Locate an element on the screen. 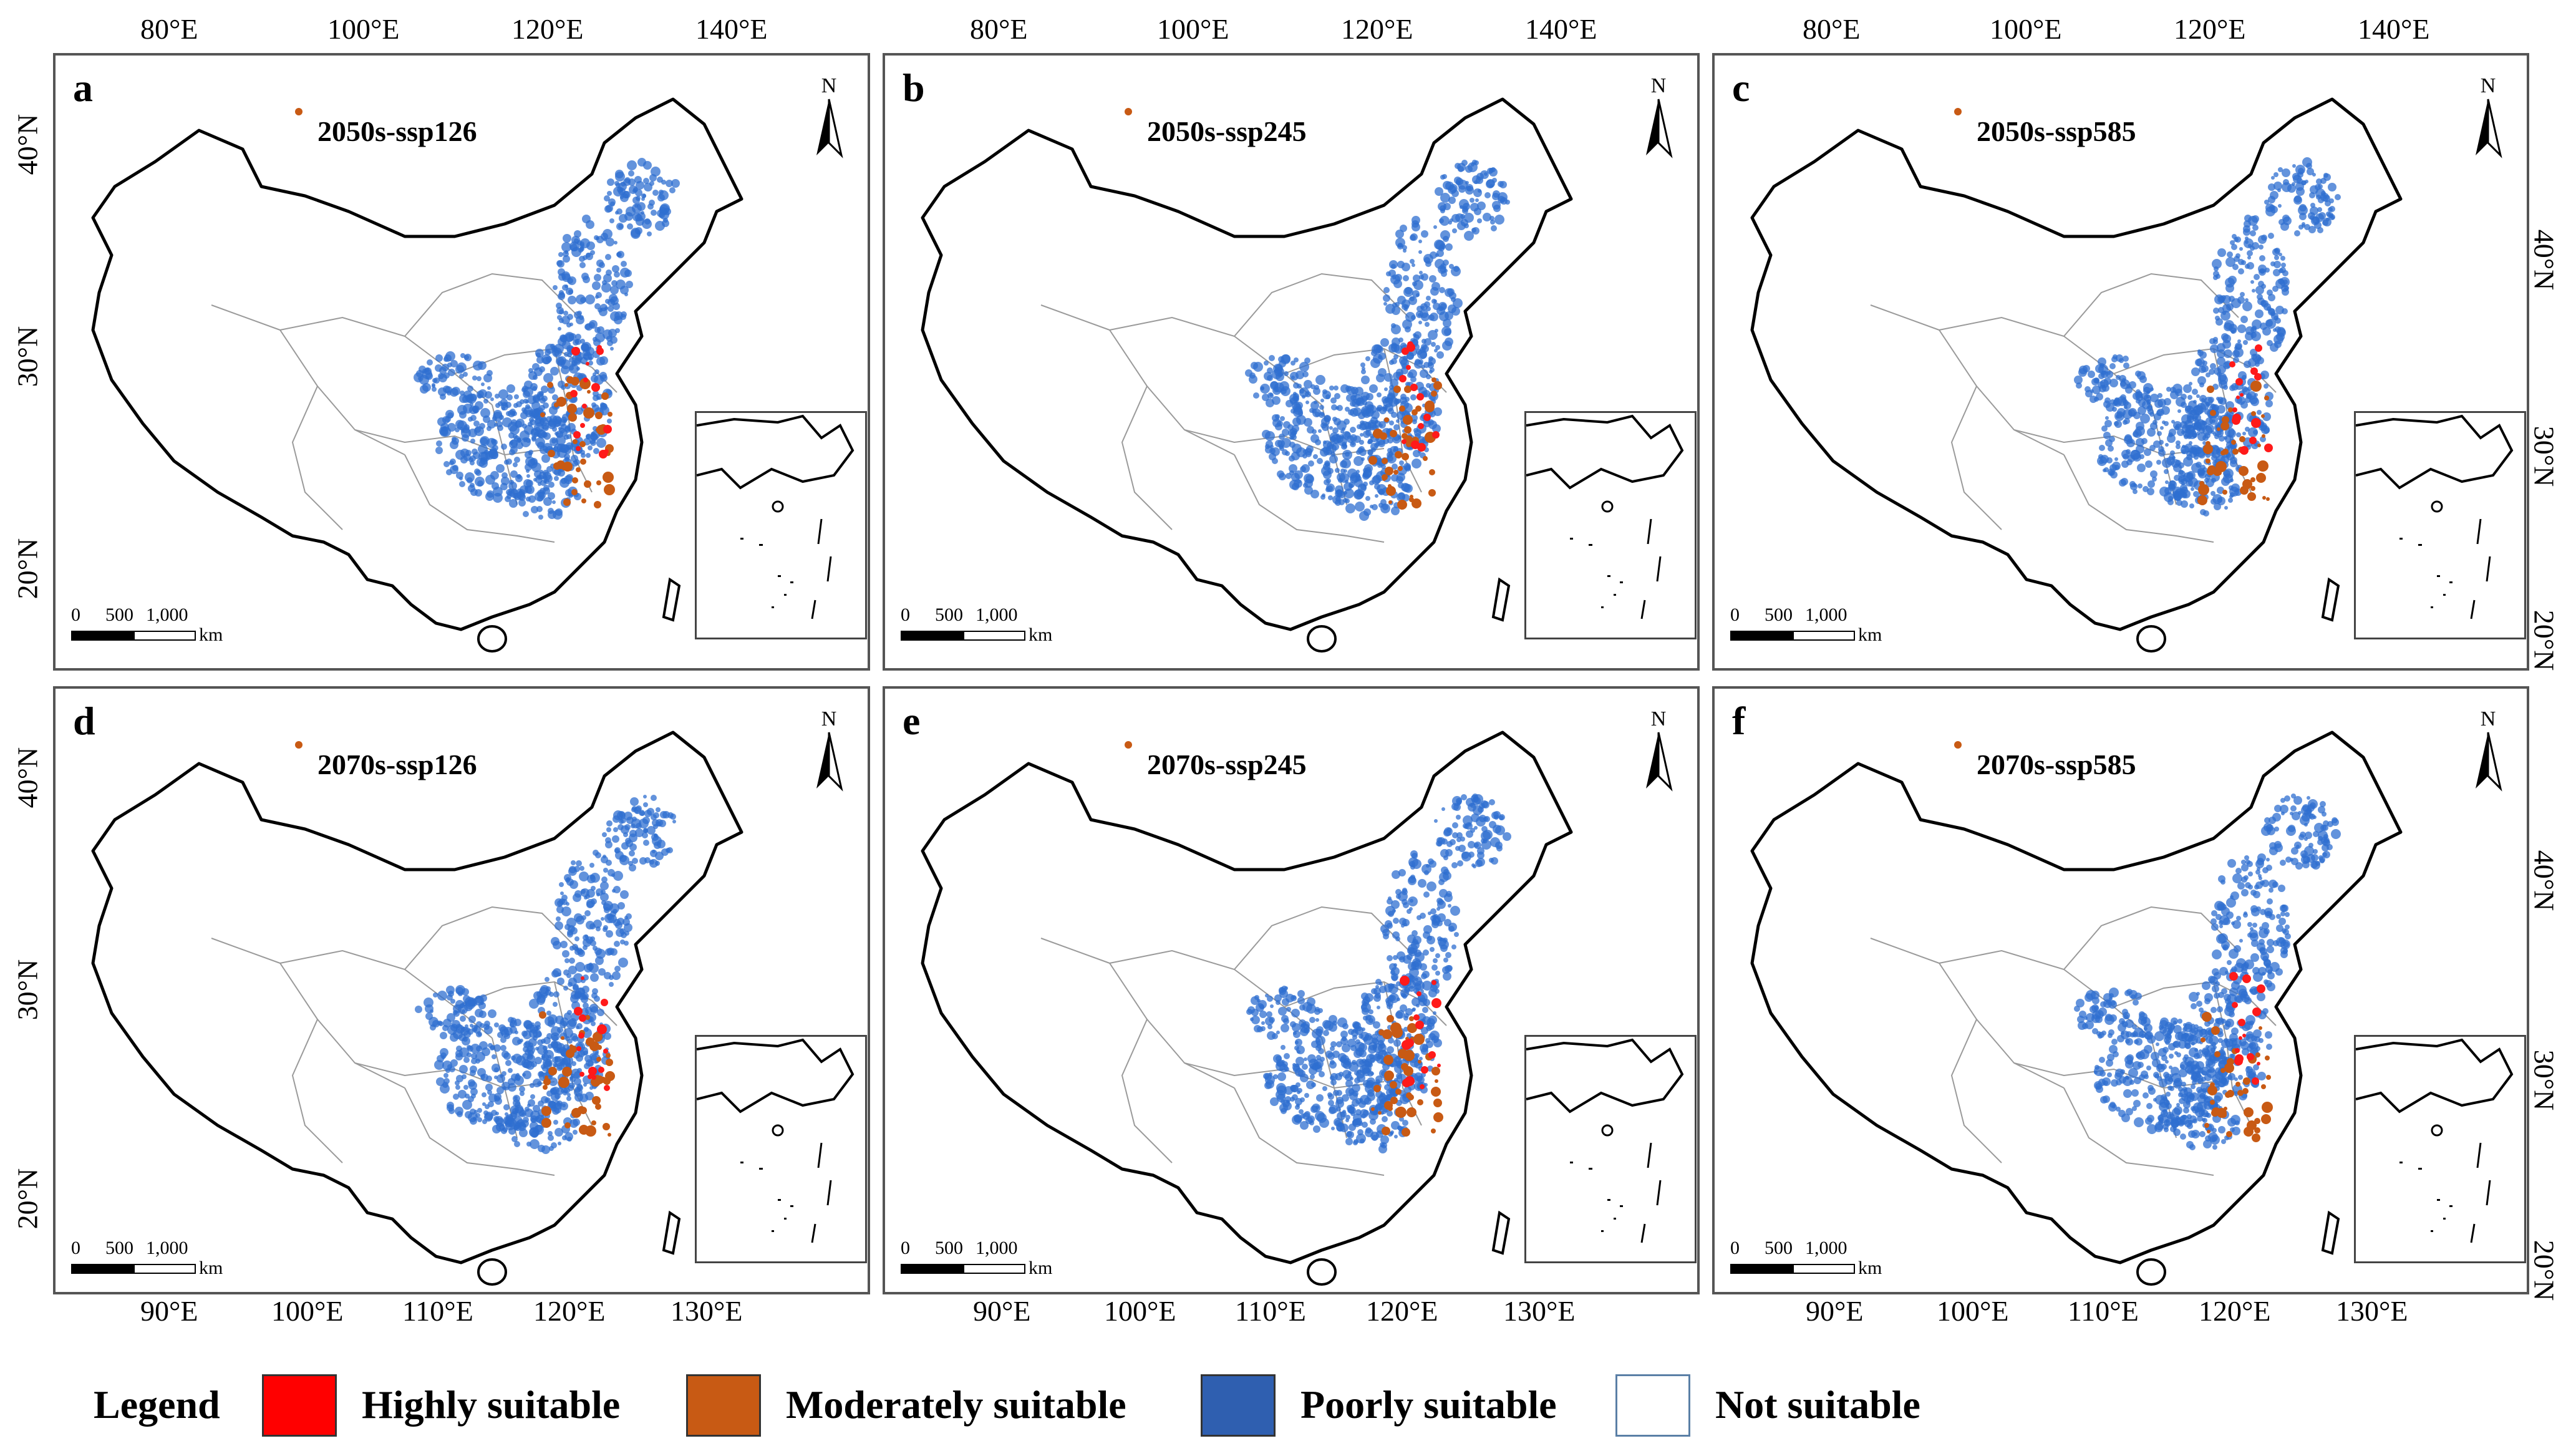 The width and height of the screenshot is (2576, 1456). legend-label-moderately: Moderately suitable is located at coordinates (956, 1404).